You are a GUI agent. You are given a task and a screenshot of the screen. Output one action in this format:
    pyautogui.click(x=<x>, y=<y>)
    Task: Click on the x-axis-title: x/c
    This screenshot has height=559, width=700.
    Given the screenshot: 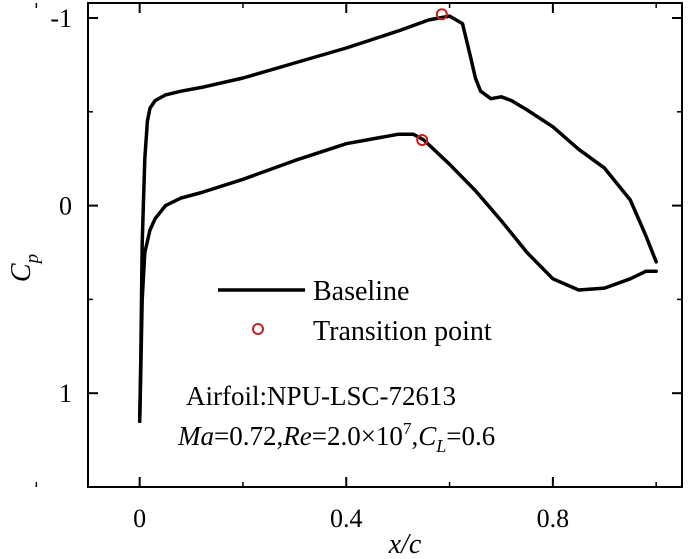 What is the action you would take?
    pyautogui.click(x=405, y=544)
    